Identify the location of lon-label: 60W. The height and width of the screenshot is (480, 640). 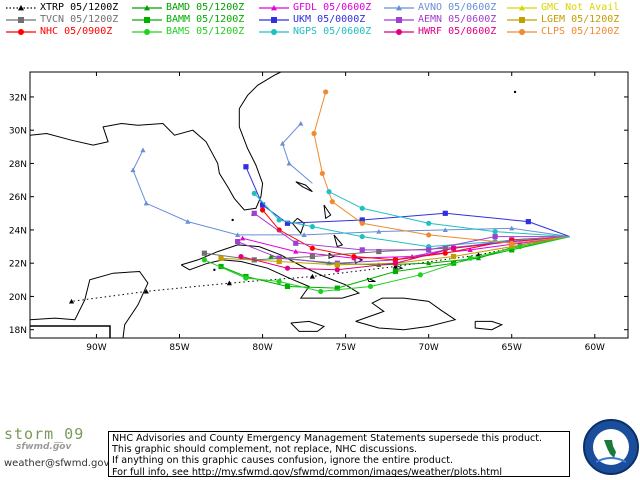
(595, 348).